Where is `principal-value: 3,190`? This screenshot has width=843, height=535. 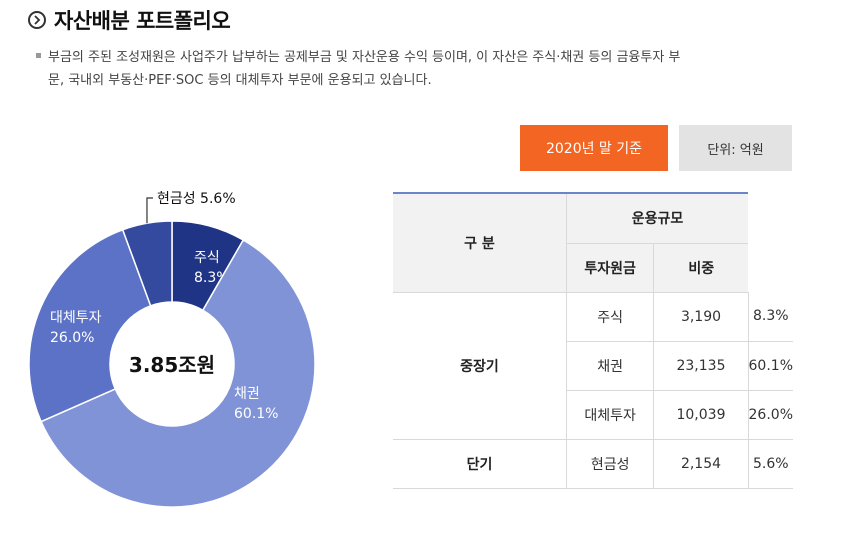
principal-value: 3,190 is located at coordinates (701, 317).